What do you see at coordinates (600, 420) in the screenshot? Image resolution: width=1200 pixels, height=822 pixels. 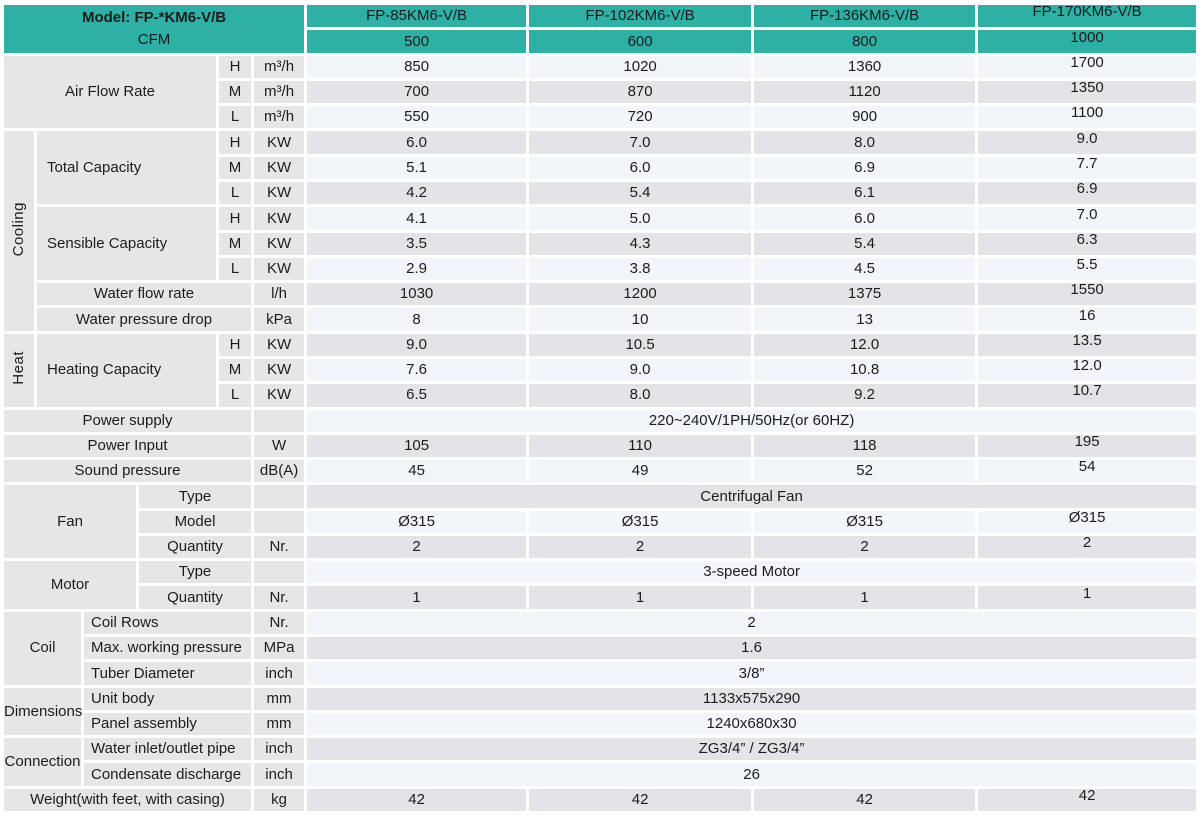 I see `table-row: Power supply 220~240V/1PH/50Hz(or 60HZ)` at bounding box center [600, 420].